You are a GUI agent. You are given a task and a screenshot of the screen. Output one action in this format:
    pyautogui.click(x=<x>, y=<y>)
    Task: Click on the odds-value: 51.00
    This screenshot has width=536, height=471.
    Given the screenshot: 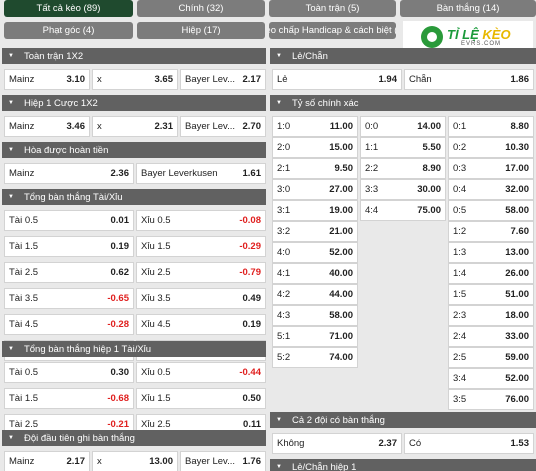 What is the action you would take?
    pyautogui.click(x=517, y=294)
    